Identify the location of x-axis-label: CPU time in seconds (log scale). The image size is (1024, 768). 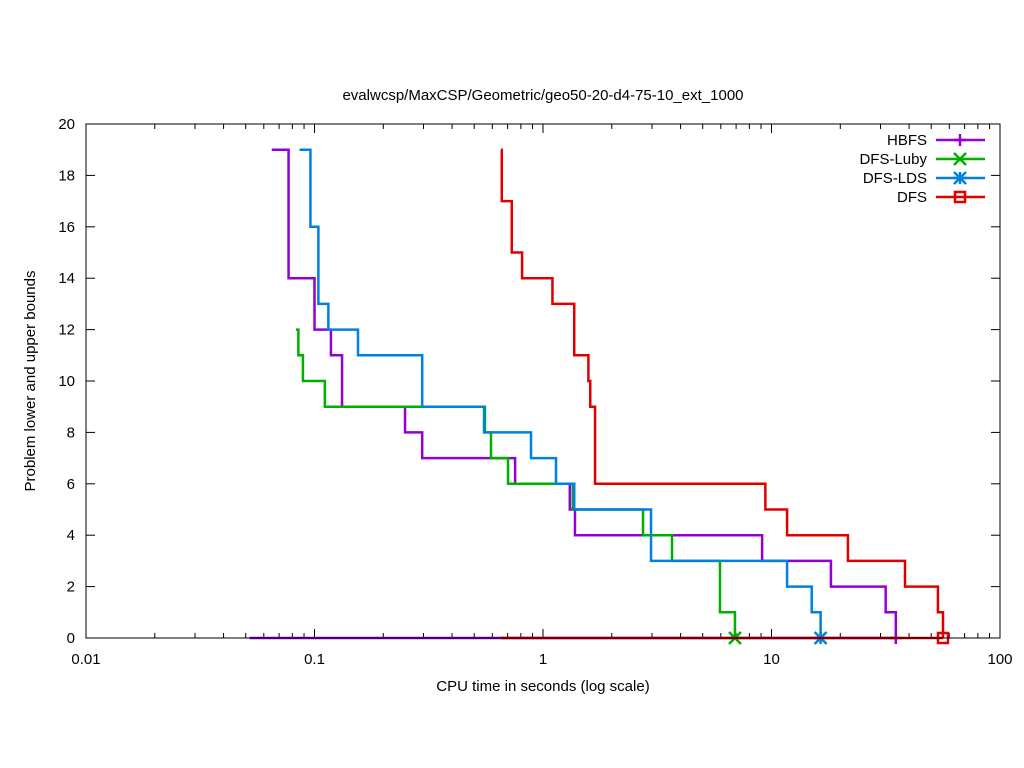
(542, 686).